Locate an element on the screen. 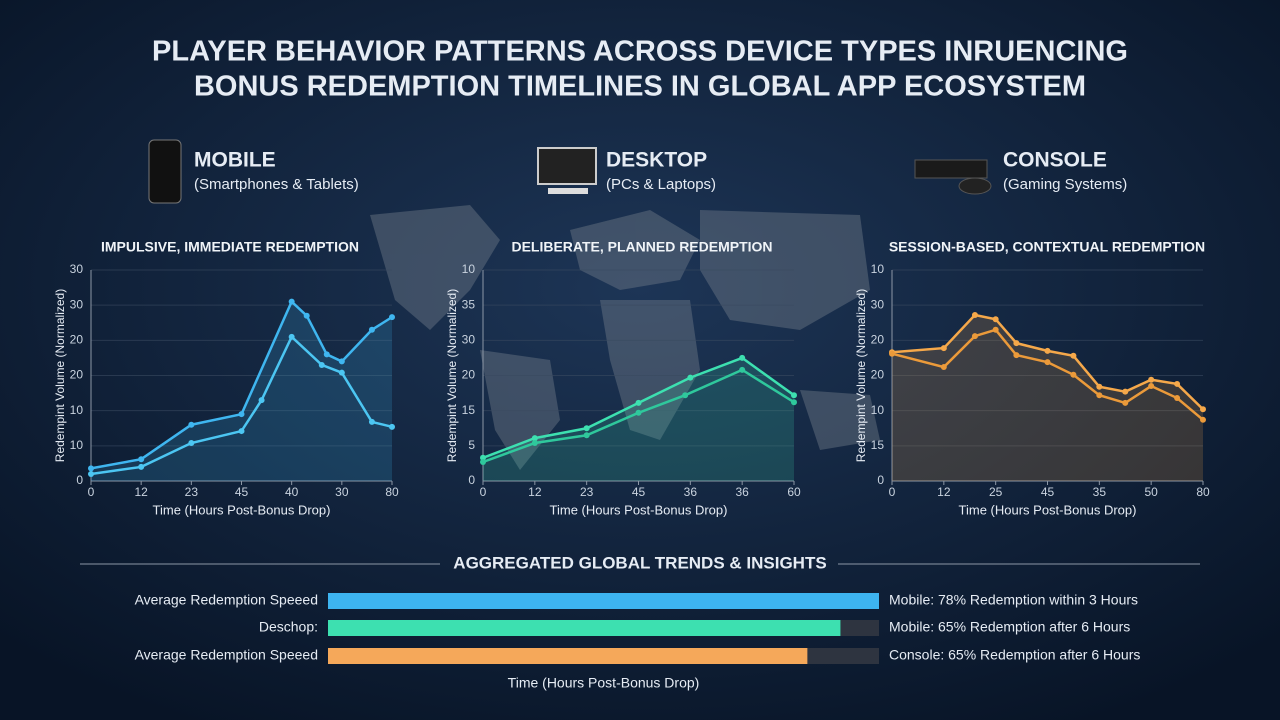 This screenshot has height=720, width=1280. mobile-icon is located at coordinates (165, 171).